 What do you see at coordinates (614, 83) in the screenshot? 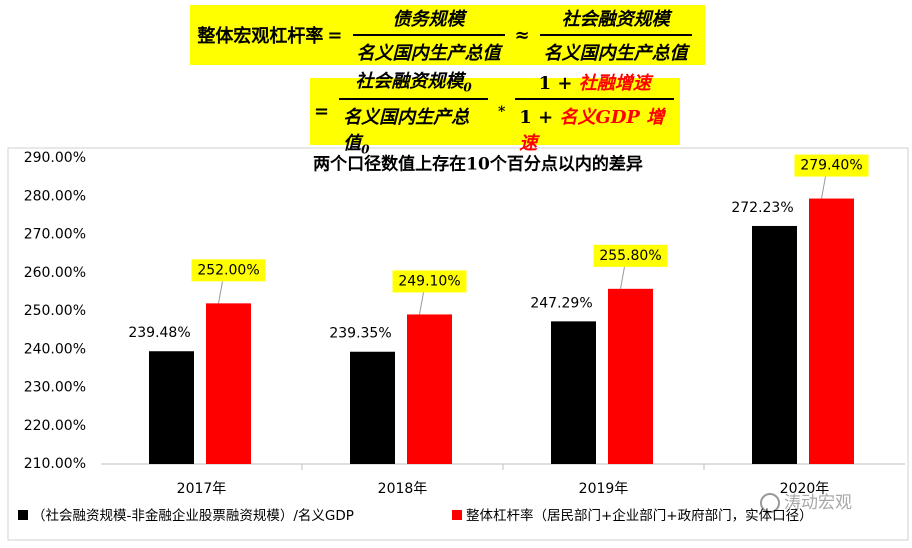
I see `numerator-highlight: 社融增速` at bounding box center [614, 83].